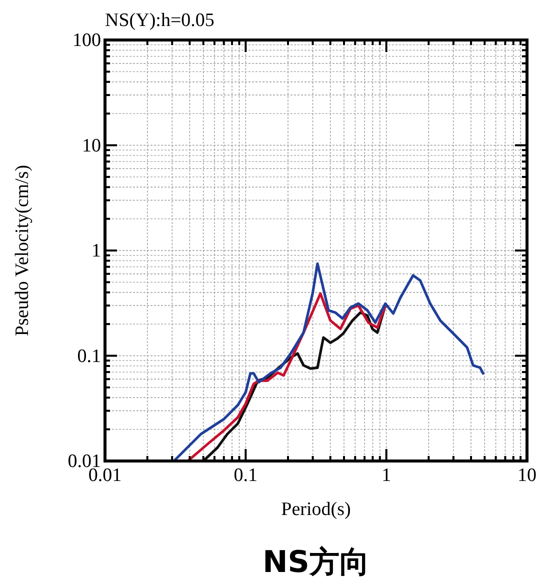 This screenshot has height=584, width=538. What do you see at coordinates (316, 509) in the screenshot?
I see `x-axis-title: Period(s)` at bounding box center [316, 509].